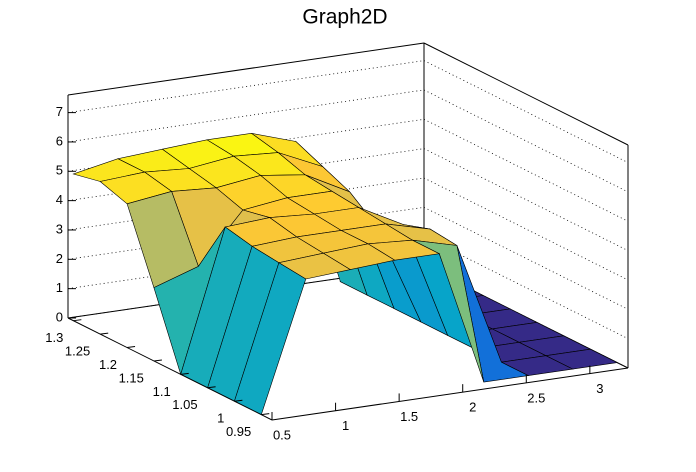  I want to click on y-tick-label: 1, so click(220, 418).